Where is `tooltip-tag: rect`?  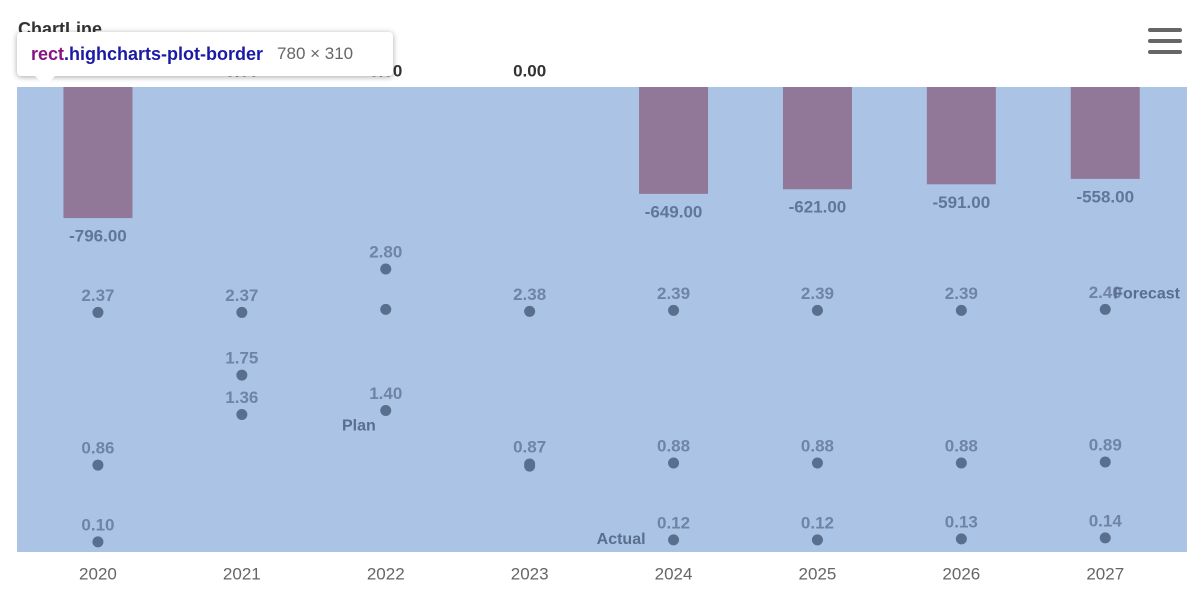 tooltip-tag: rect is located at coordinates (48, 53).